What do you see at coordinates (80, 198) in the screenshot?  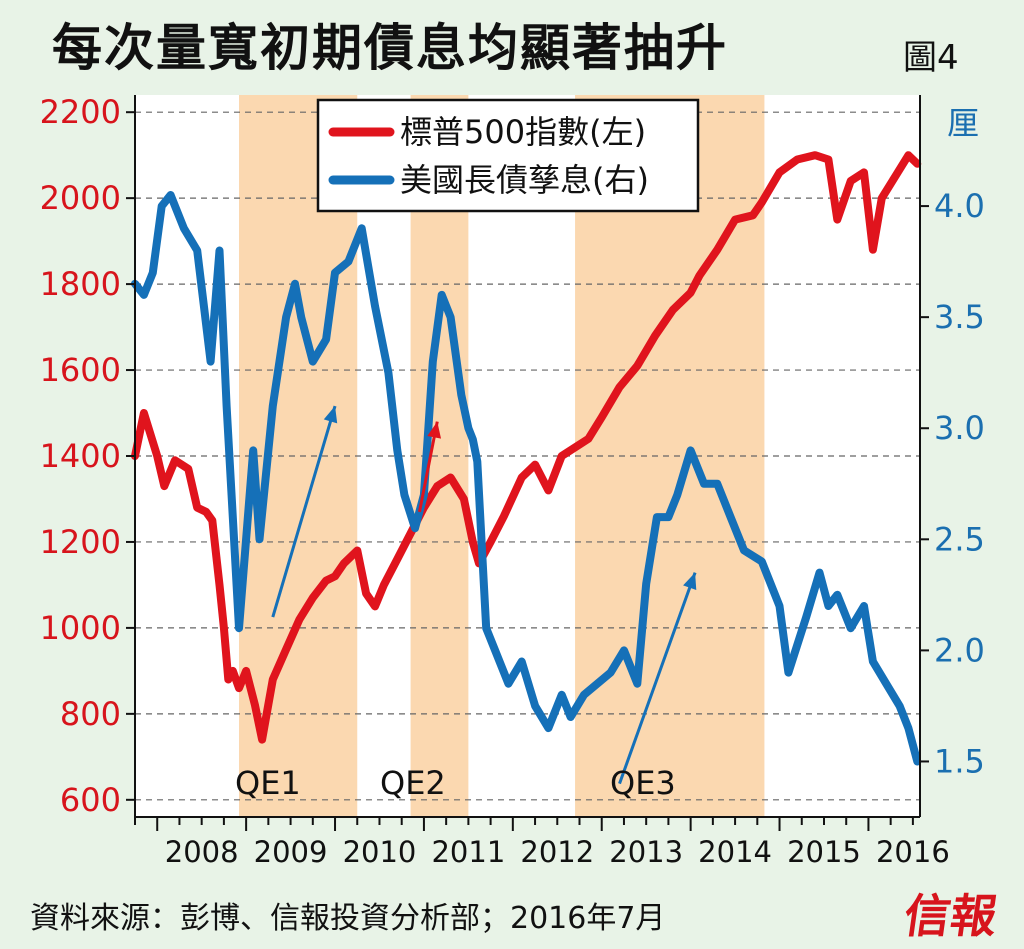 I see `left-tick-label: 2000` at bounding box center [80, 198].